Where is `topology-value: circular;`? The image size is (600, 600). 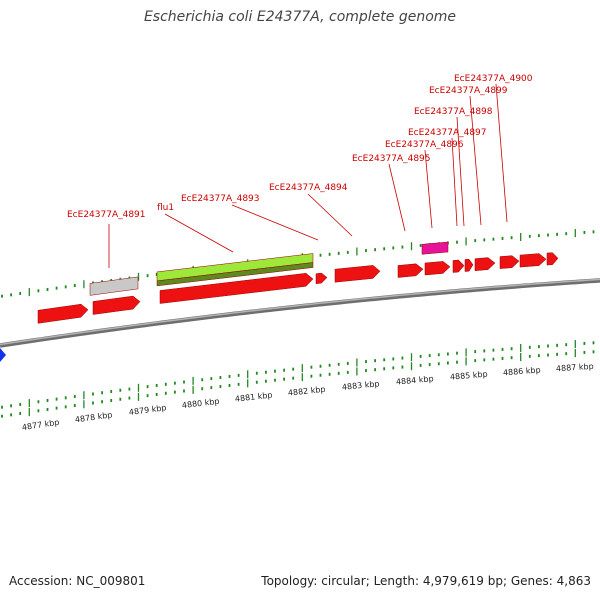 topology-value: circular; is located at coordinates (345, 581).